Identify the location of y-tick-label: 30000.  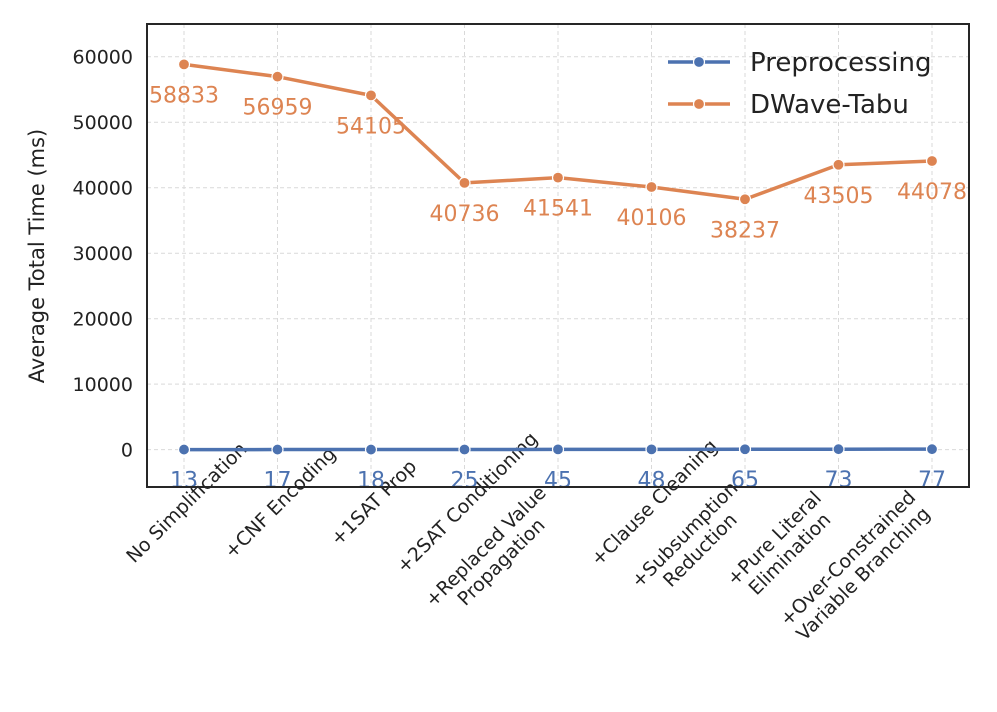
(103, 254).